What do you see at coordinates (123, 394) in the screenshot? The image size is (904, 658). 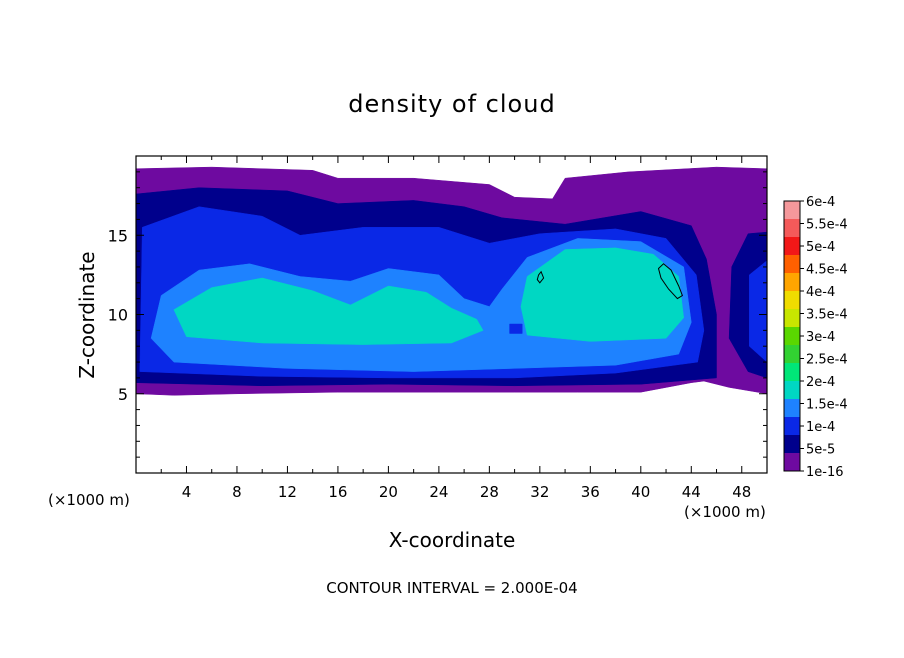 I see `y-tick-label: 5` at bounding box center [123, 394].